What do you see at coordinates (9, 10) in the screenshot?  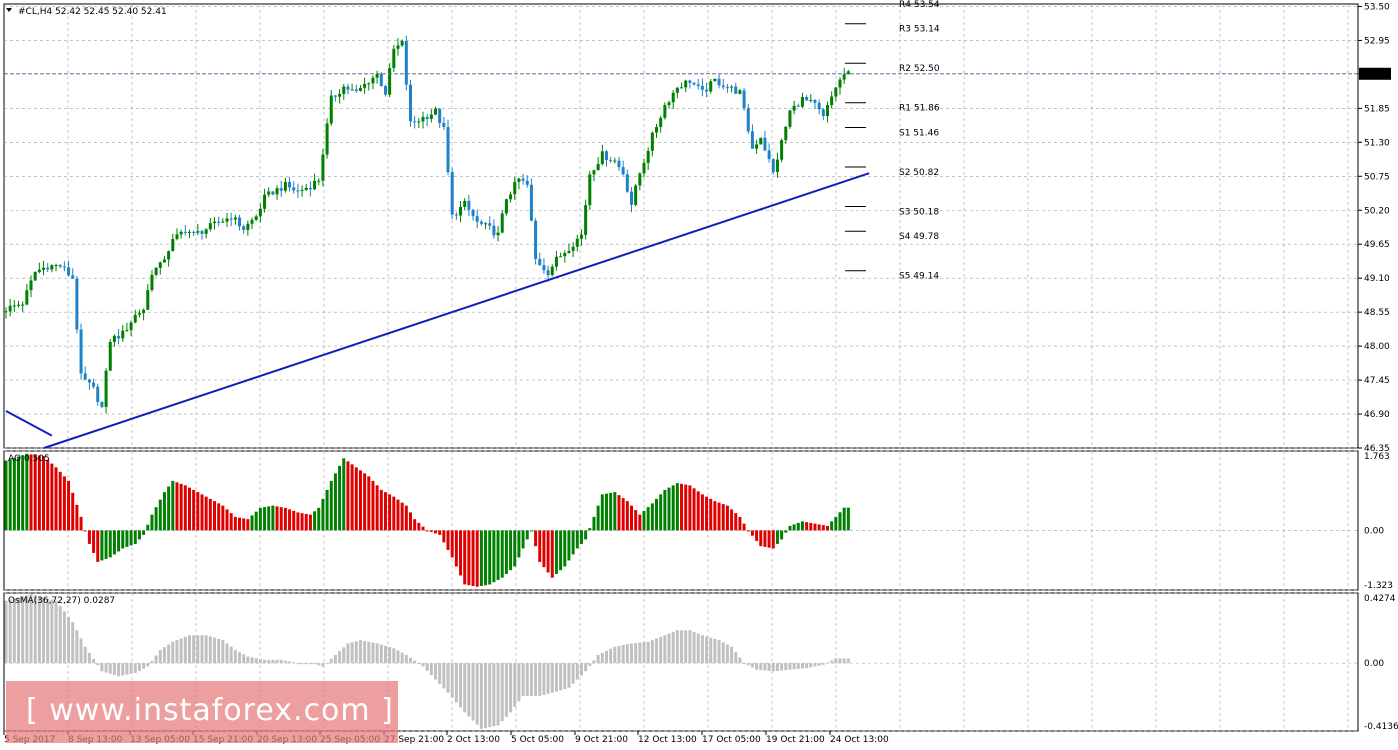 I see `dropdown-arrow-icon` at bounding box center [9, 10].